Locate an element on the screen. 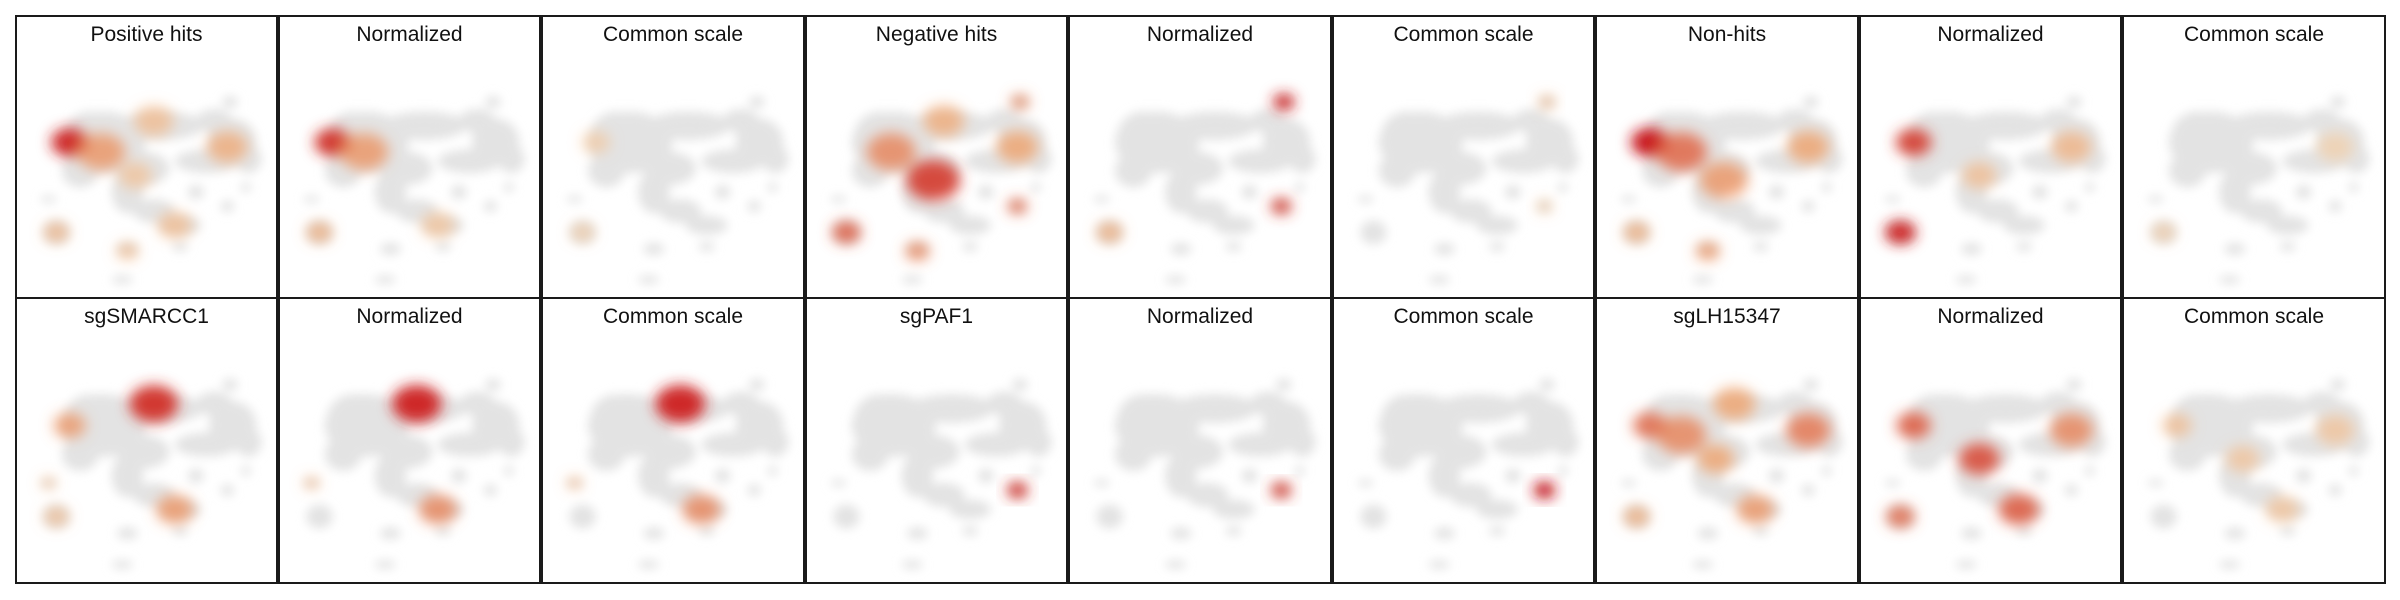 The height and width of the screenshot is (600, 2400). panel-title: sgLH15347 is located at coordinates (1727, 316).